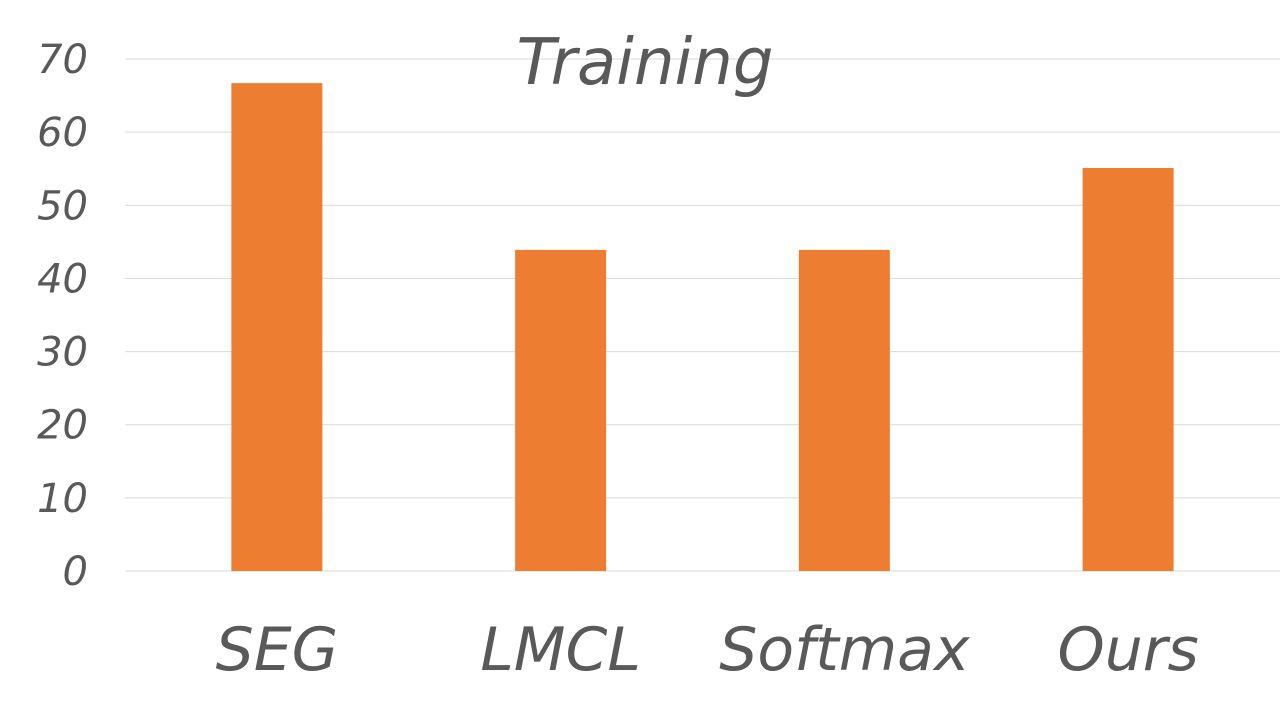 The image size is (1280, 720). Describe the element at coordinates (277, 327) in the screenshot. I see `bar-seg` at that location.